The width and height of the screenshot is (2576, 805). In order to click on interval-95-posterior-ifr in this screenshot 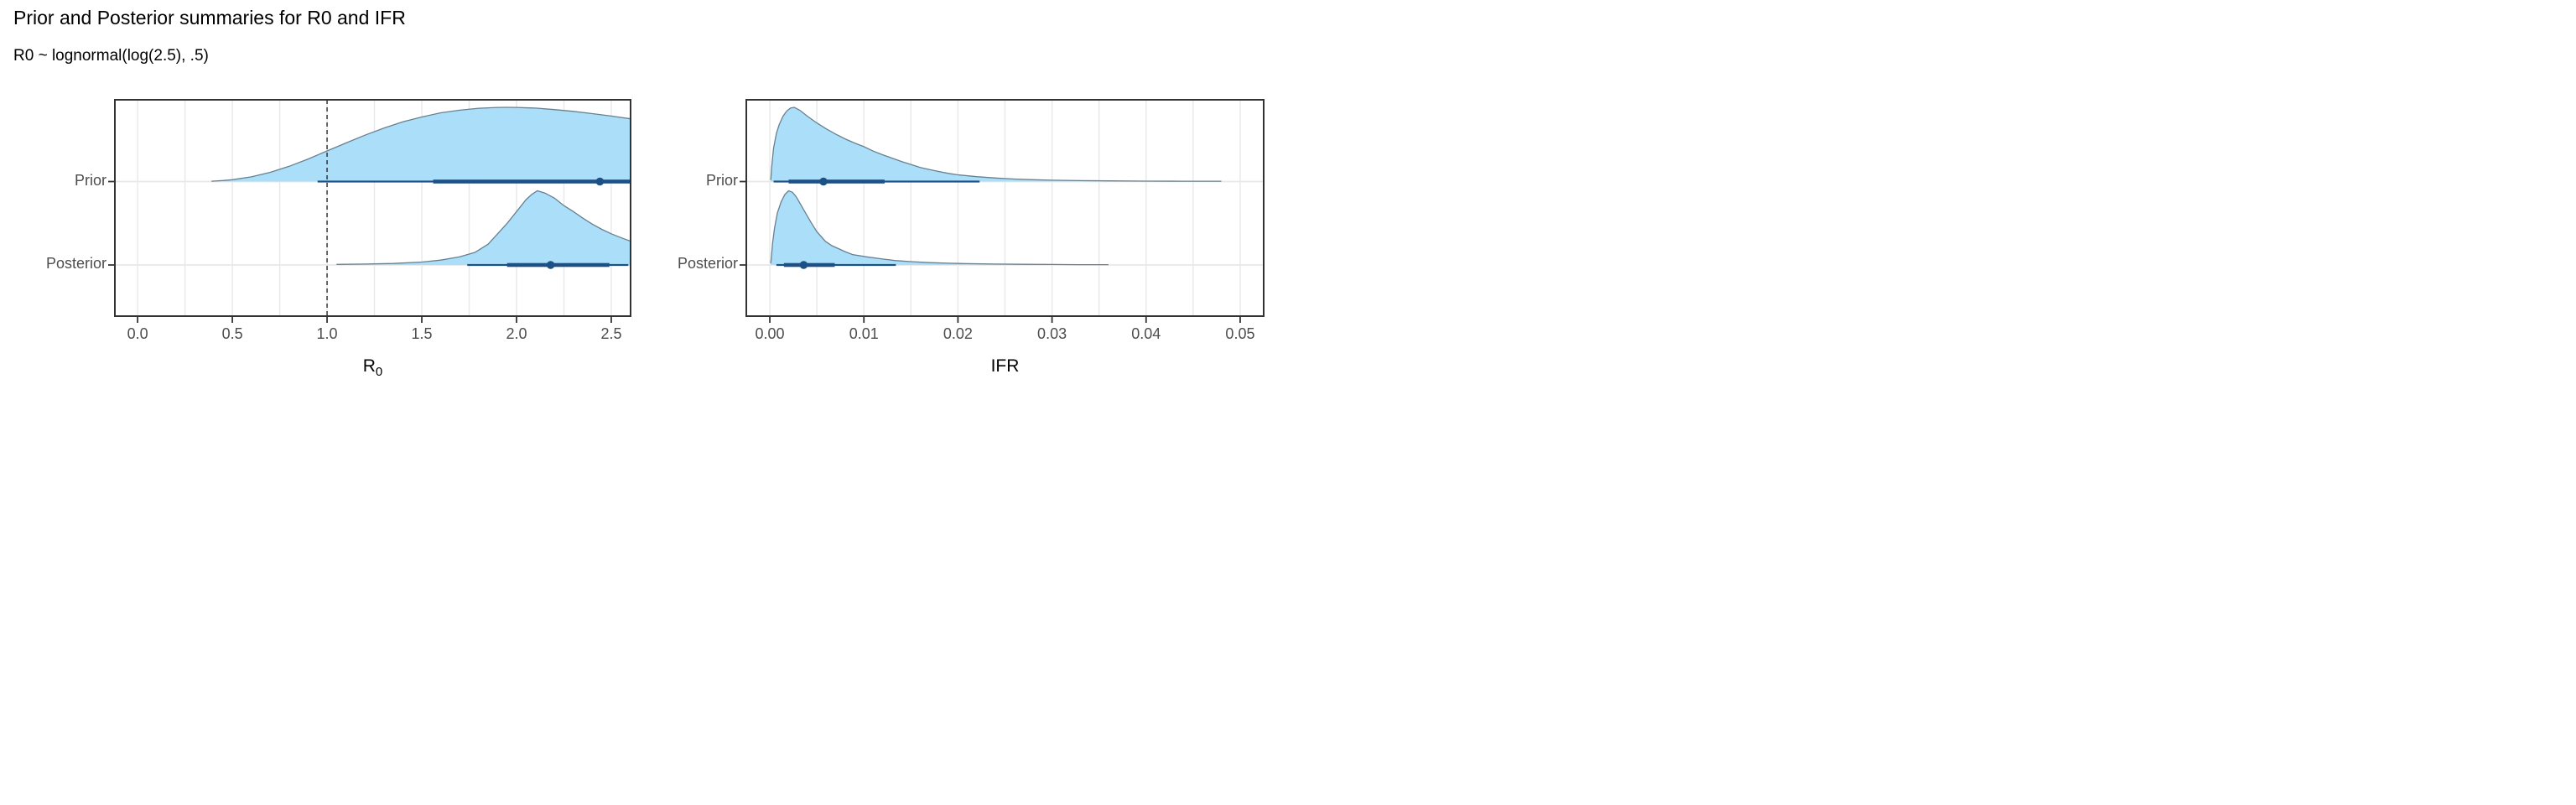, I will do `click(836, 265)`.